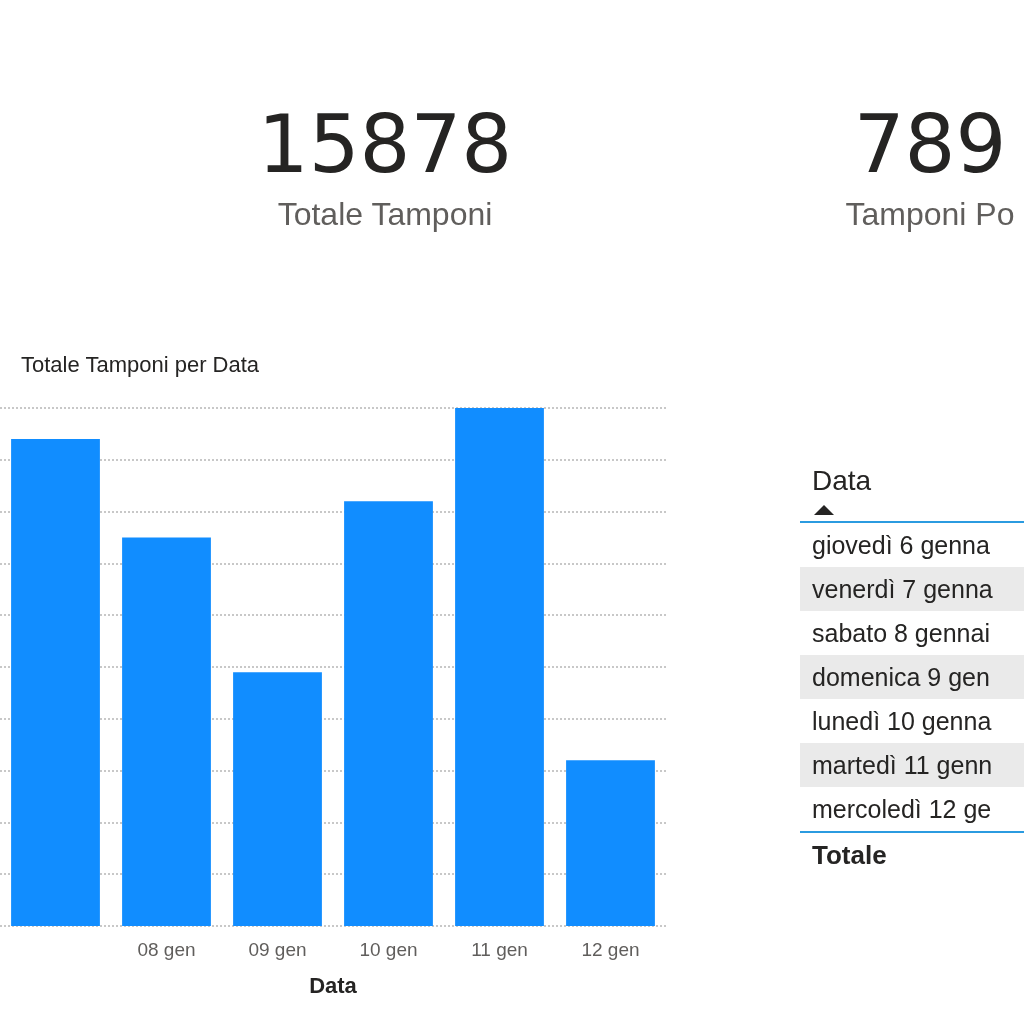  What do you see at coordinates (385, 214) in the screenshot?
I see `text: Totale Tamponi` at bounding box center [385, 214].